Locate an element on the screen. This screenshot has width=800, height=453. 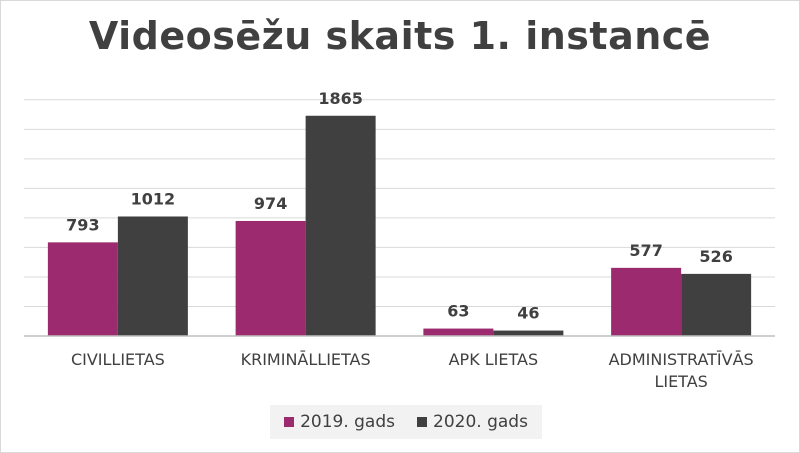
data-label: 1012 is located at coordinates (153, 198).